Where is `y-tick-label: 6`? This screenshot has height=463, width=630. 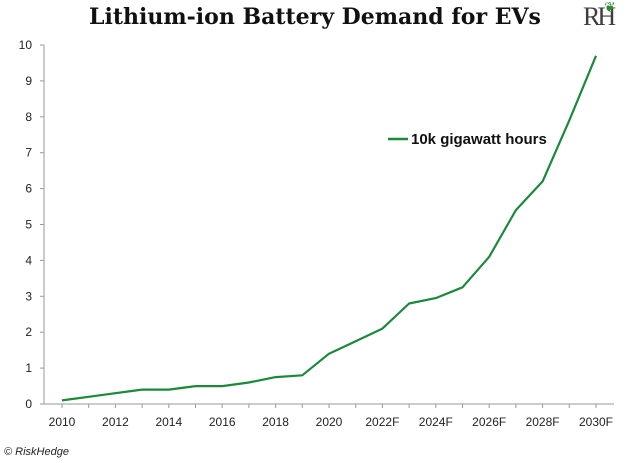 y-tick-label: 6 is located at coordinates (28, 189).